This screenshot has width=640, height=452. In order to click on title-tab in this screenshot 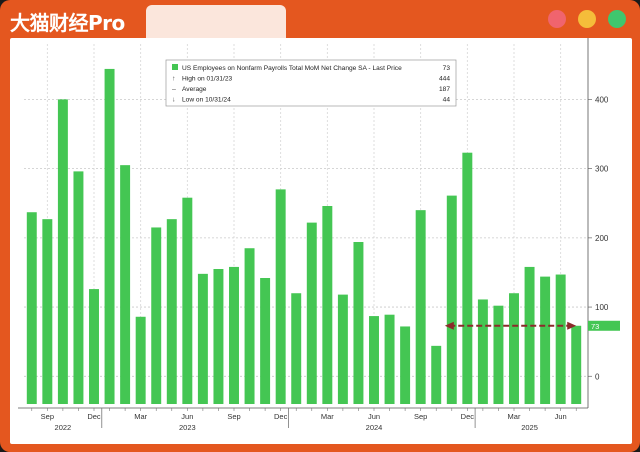, I will do `click(216, 22)`.